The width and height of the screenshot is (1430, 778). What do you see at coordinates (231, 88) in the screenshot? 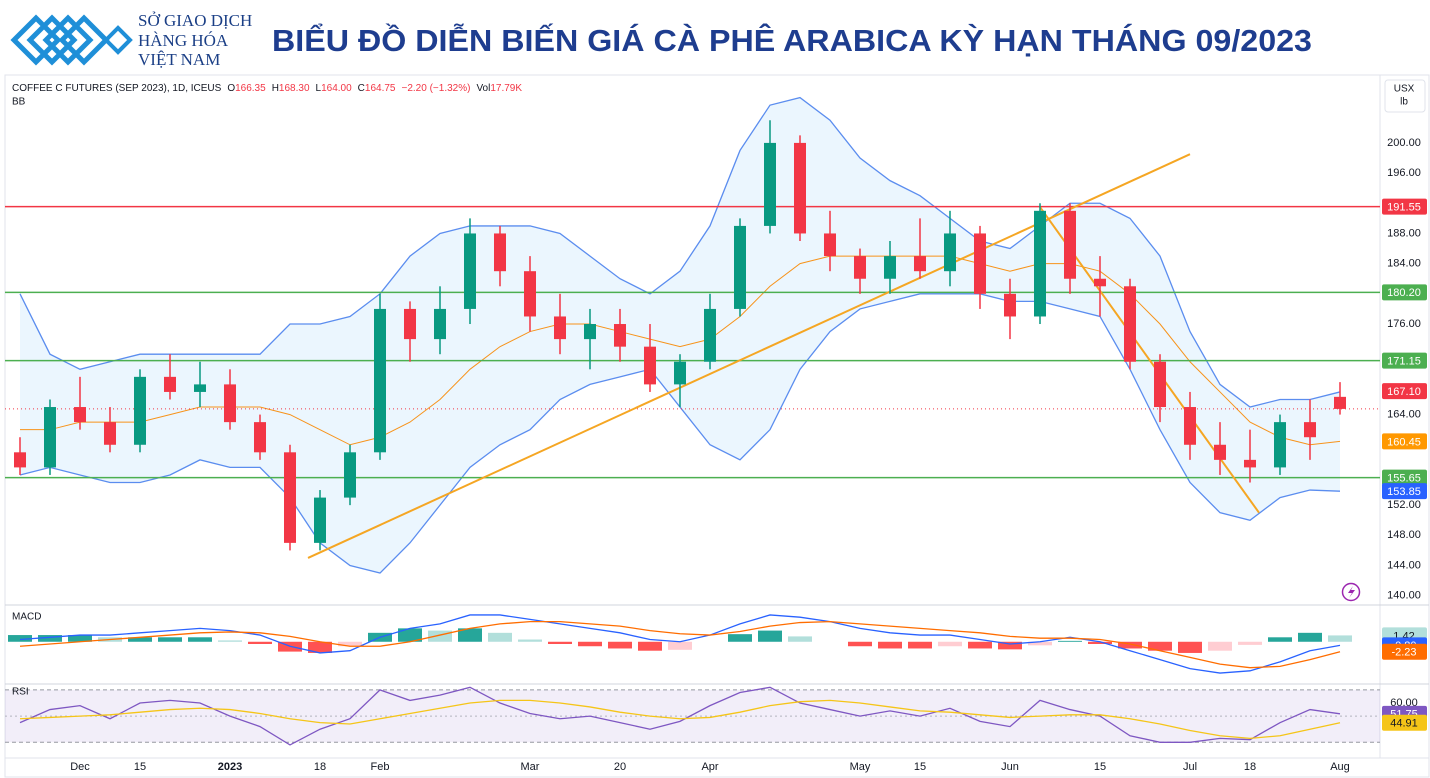
I see `legend-text: O` at bounding box center [231, 88].